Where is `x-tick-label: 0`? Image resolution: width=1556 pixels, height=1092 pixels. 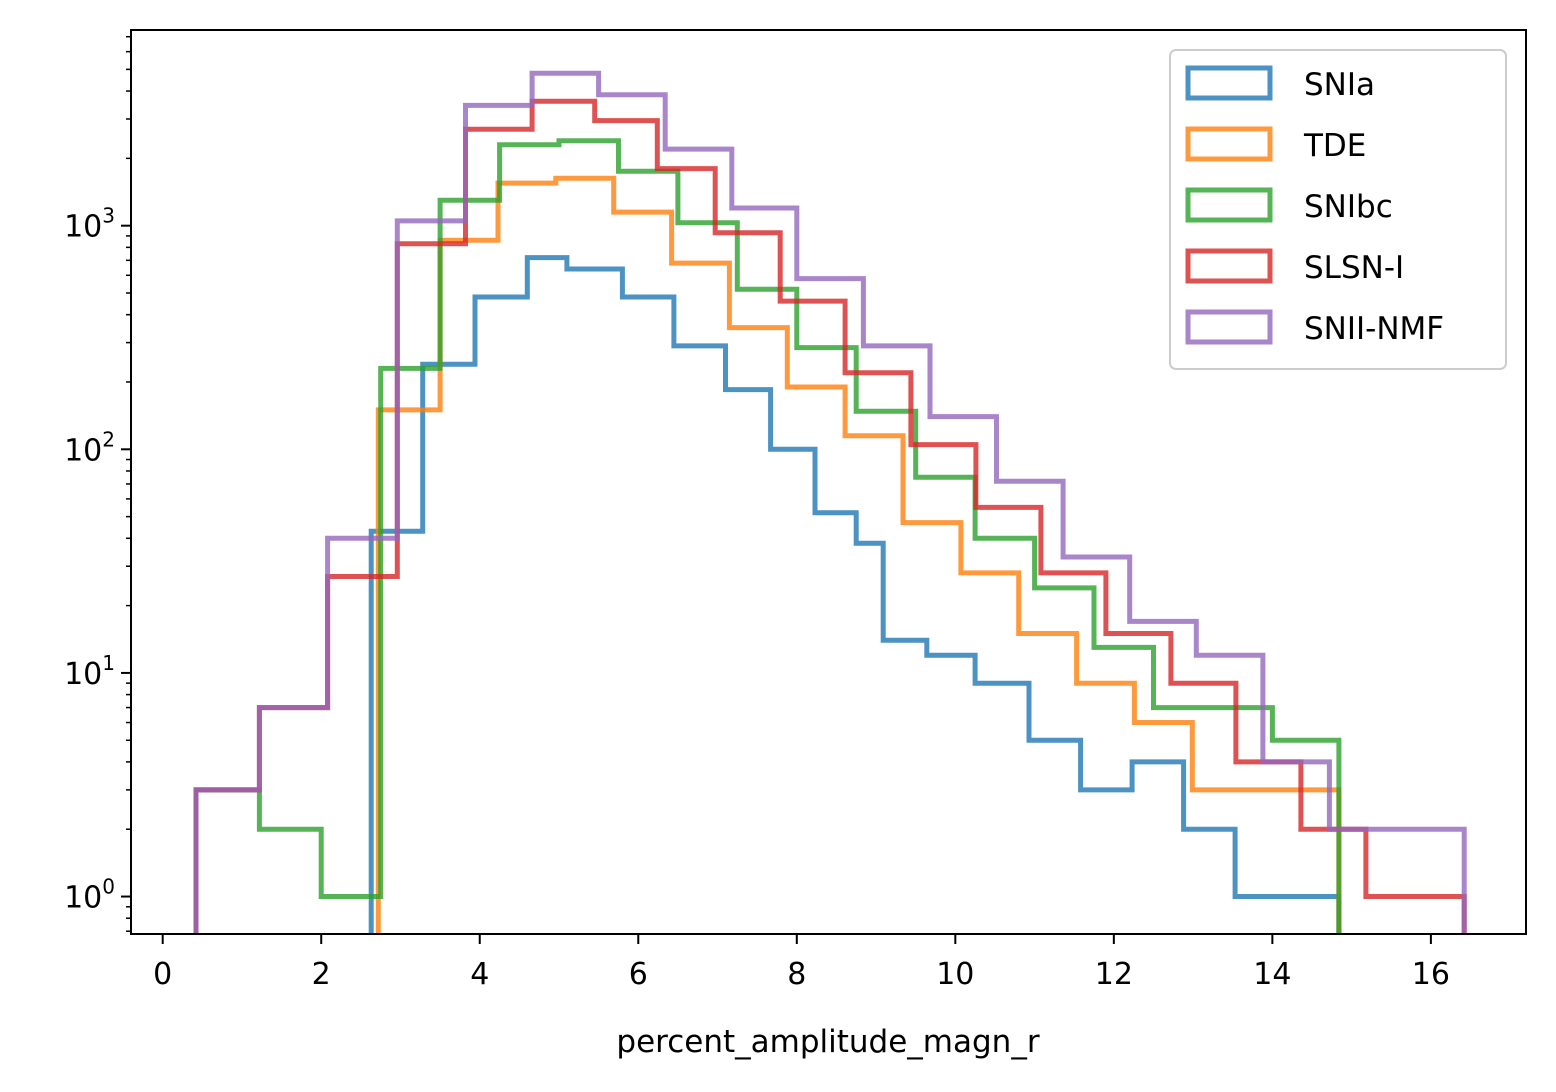
x-tick-label: 0 is located at coordinates (162, 974).